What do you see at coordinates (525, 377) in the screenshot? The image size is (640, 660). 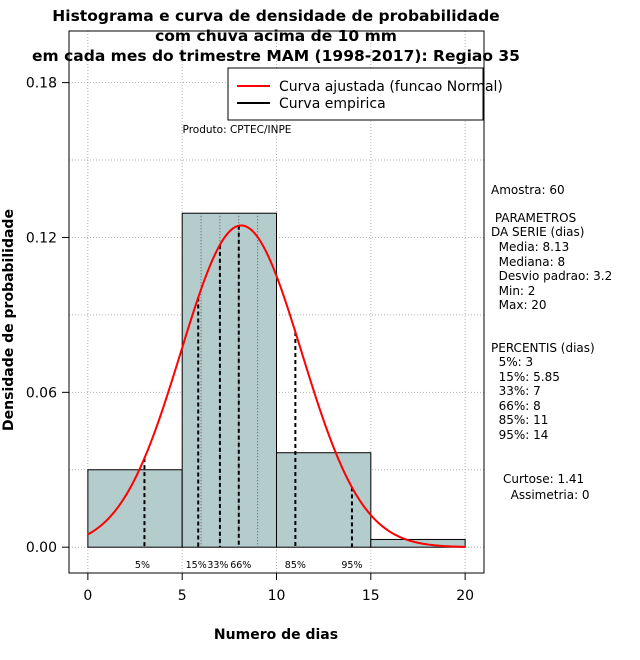 I see `stat-p15: 15%: 5.85` at bounding box center [525, 377].